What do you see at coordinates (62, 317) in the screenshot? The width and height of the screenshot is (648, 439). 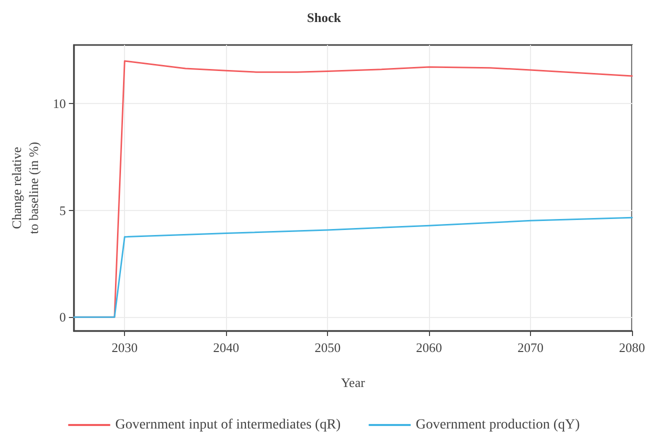 I see `y-tick-label: 0` at bounding box center [62, 317].